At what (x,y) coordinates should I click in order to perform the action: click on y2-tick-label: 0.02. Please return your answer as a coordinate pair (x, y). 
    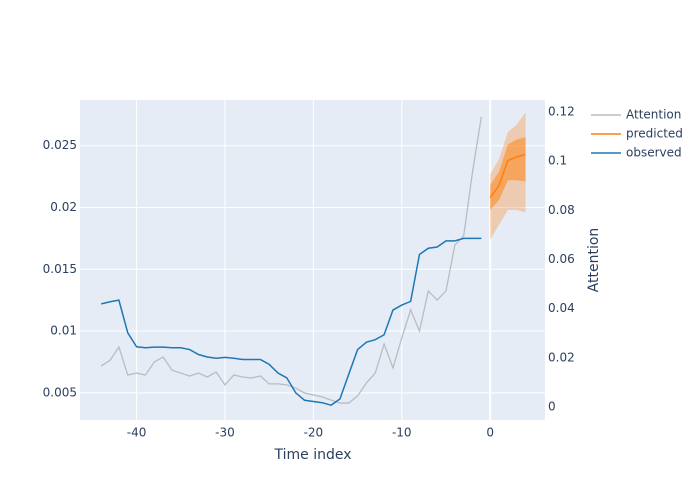
    Looking at the image, I should click on (561, 357).